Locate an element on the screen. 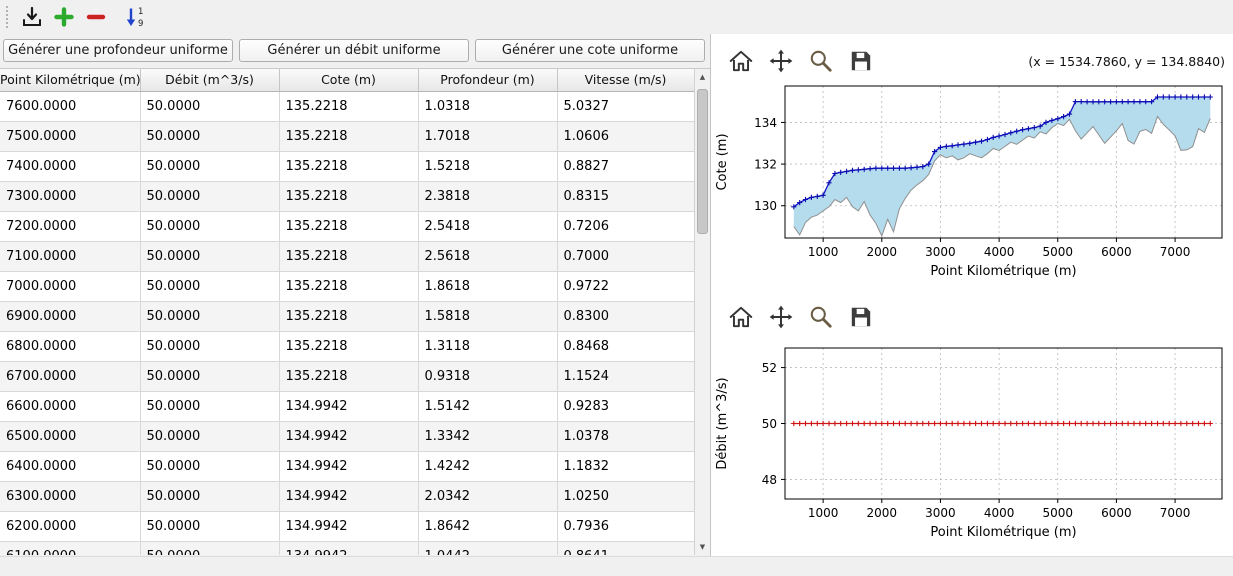 The image size is (1233, 576). col-header-pk: Point Kilométrique (m) is located at coordinates (70, 80).